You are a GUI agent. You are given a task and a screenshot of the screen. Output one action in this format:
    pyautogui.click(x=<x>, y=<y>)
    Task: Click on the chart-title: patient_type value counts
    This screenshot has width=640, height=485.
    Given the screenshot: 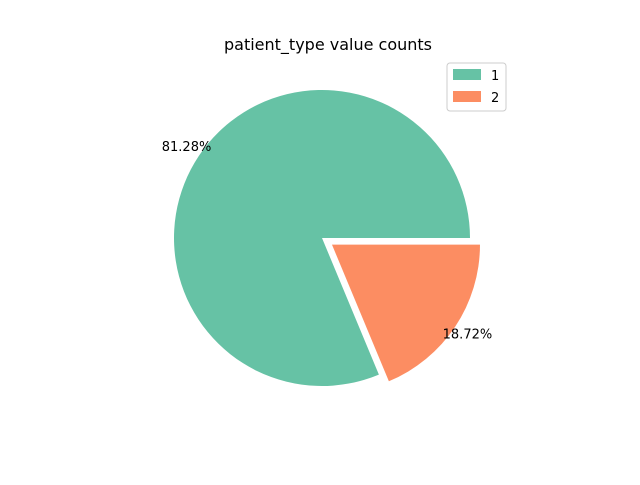 What is the action you would take?
    pyautogui.click(x=328, y=45)
    